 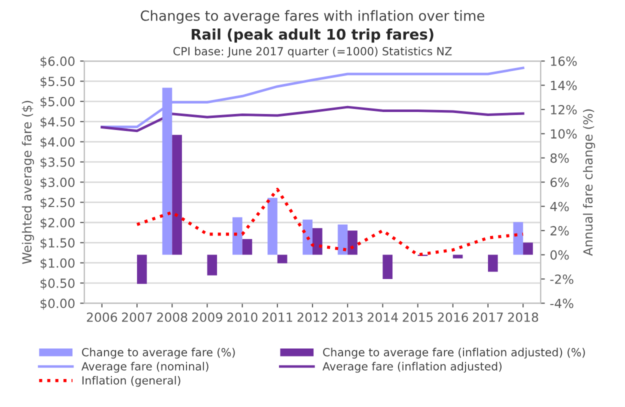 What do you see at coordinates (559, 158) in the screenshot?
I see `y2-tick-label: 8%` at bounding box center [559, 158].